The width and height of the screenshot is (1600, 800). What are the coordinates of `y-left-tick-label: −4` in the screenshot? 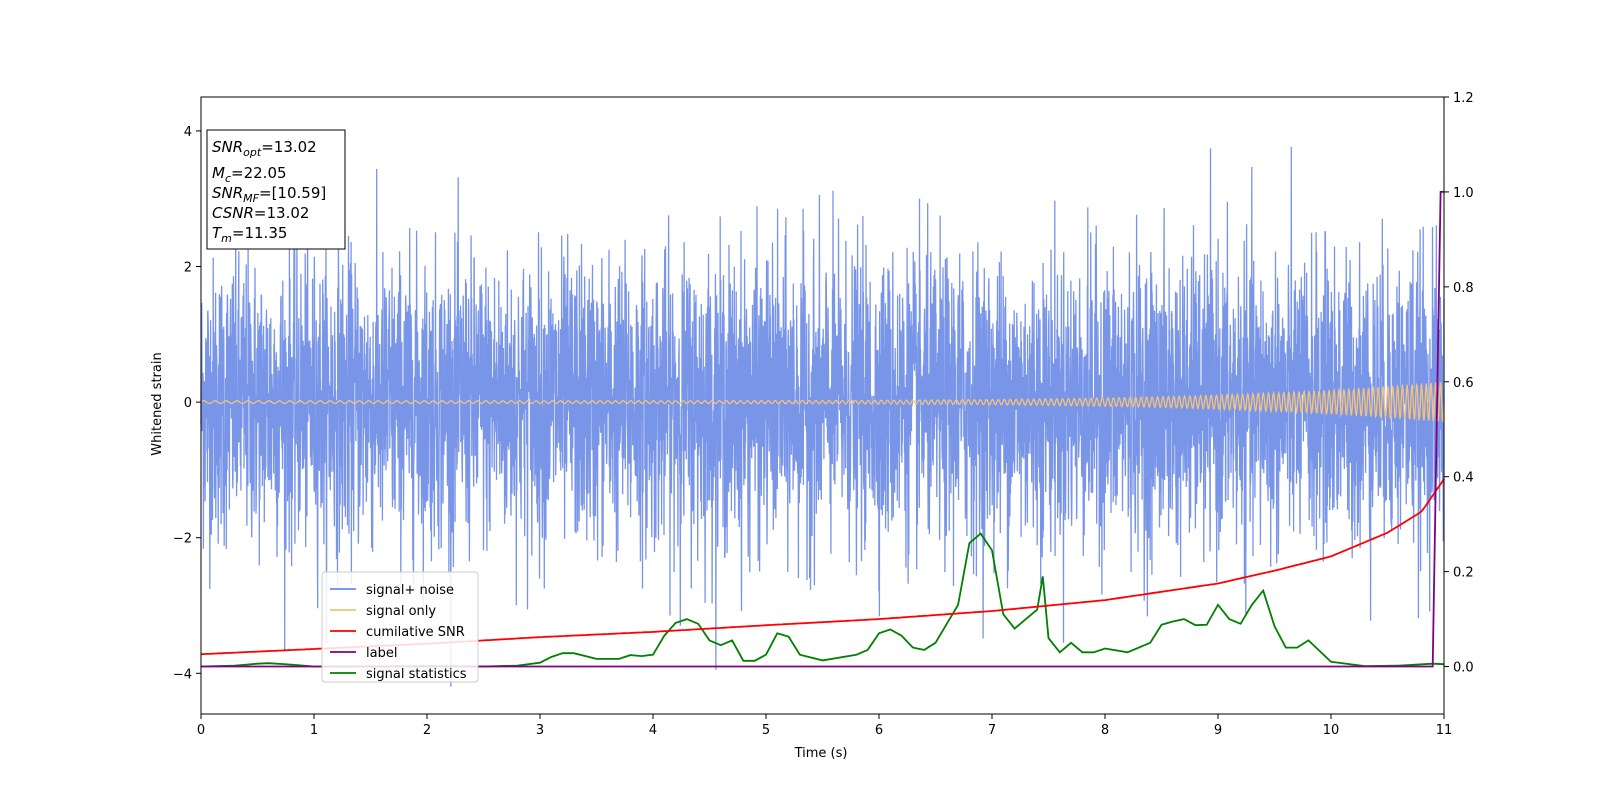 It's located at (182, 674).